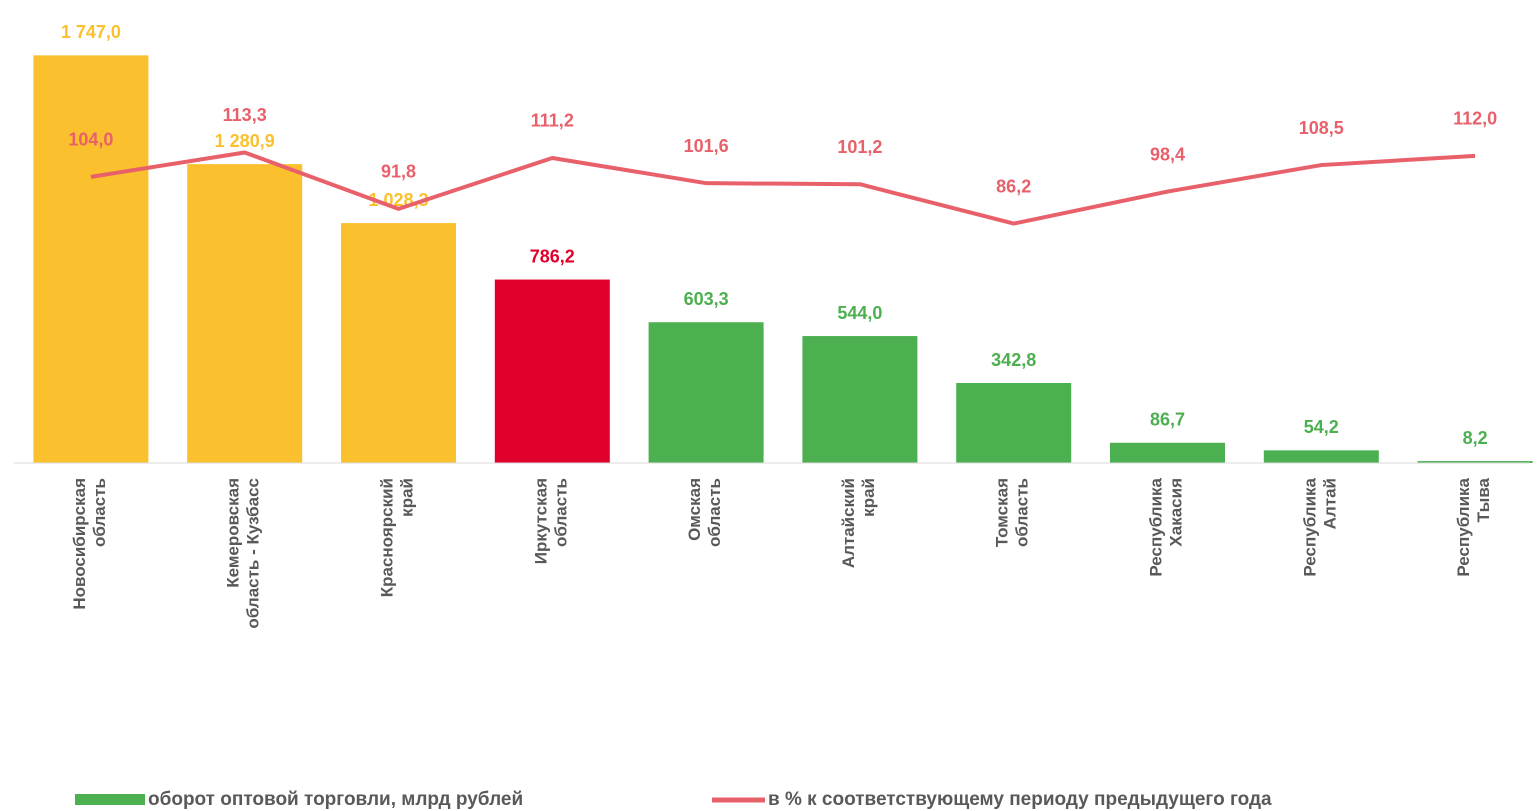  I want to click on data-label: 544,0, so click(859, 313).